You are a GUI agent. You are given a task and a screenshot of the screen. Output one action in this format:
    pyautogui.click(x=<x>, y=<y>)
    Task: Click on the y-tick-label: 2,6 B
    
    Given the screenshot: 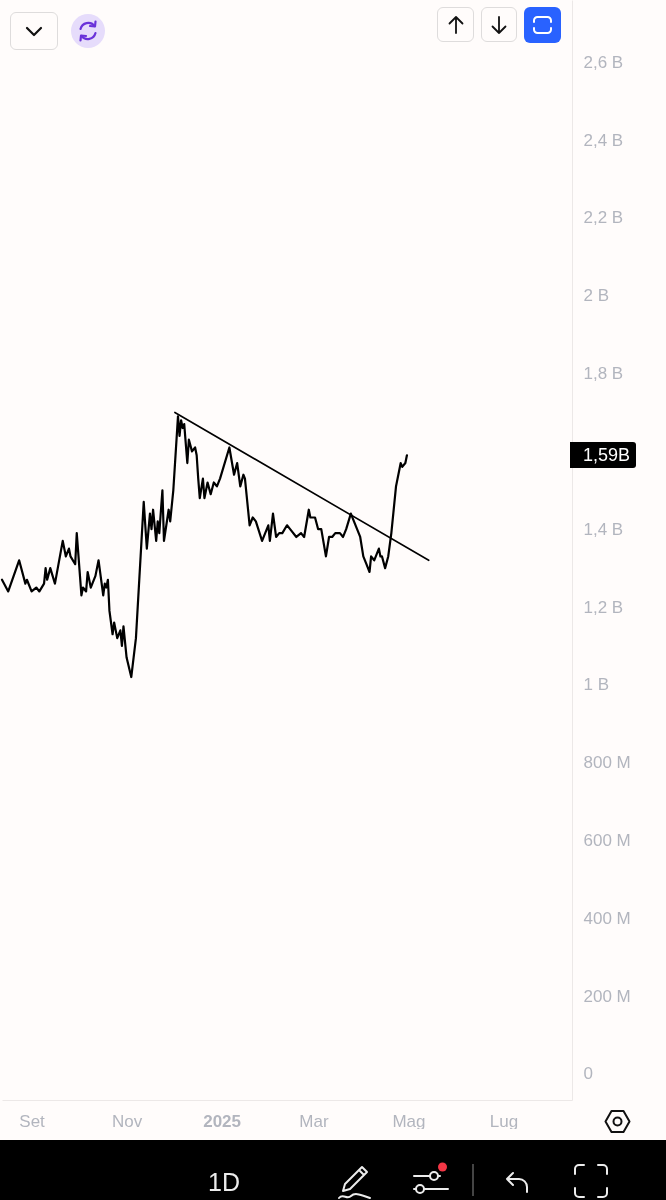 What is the action you would take?
    pyautogui.click(x=603, y=62)
    